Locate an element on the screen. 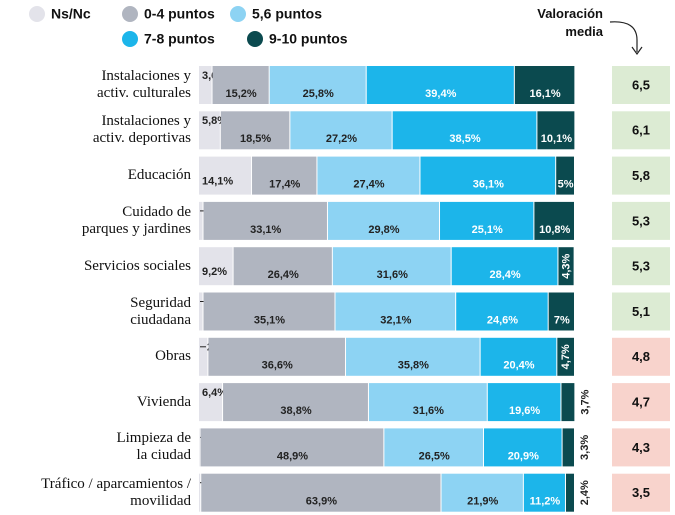  value-label: 38,8% is located at coordinates (295, 411).